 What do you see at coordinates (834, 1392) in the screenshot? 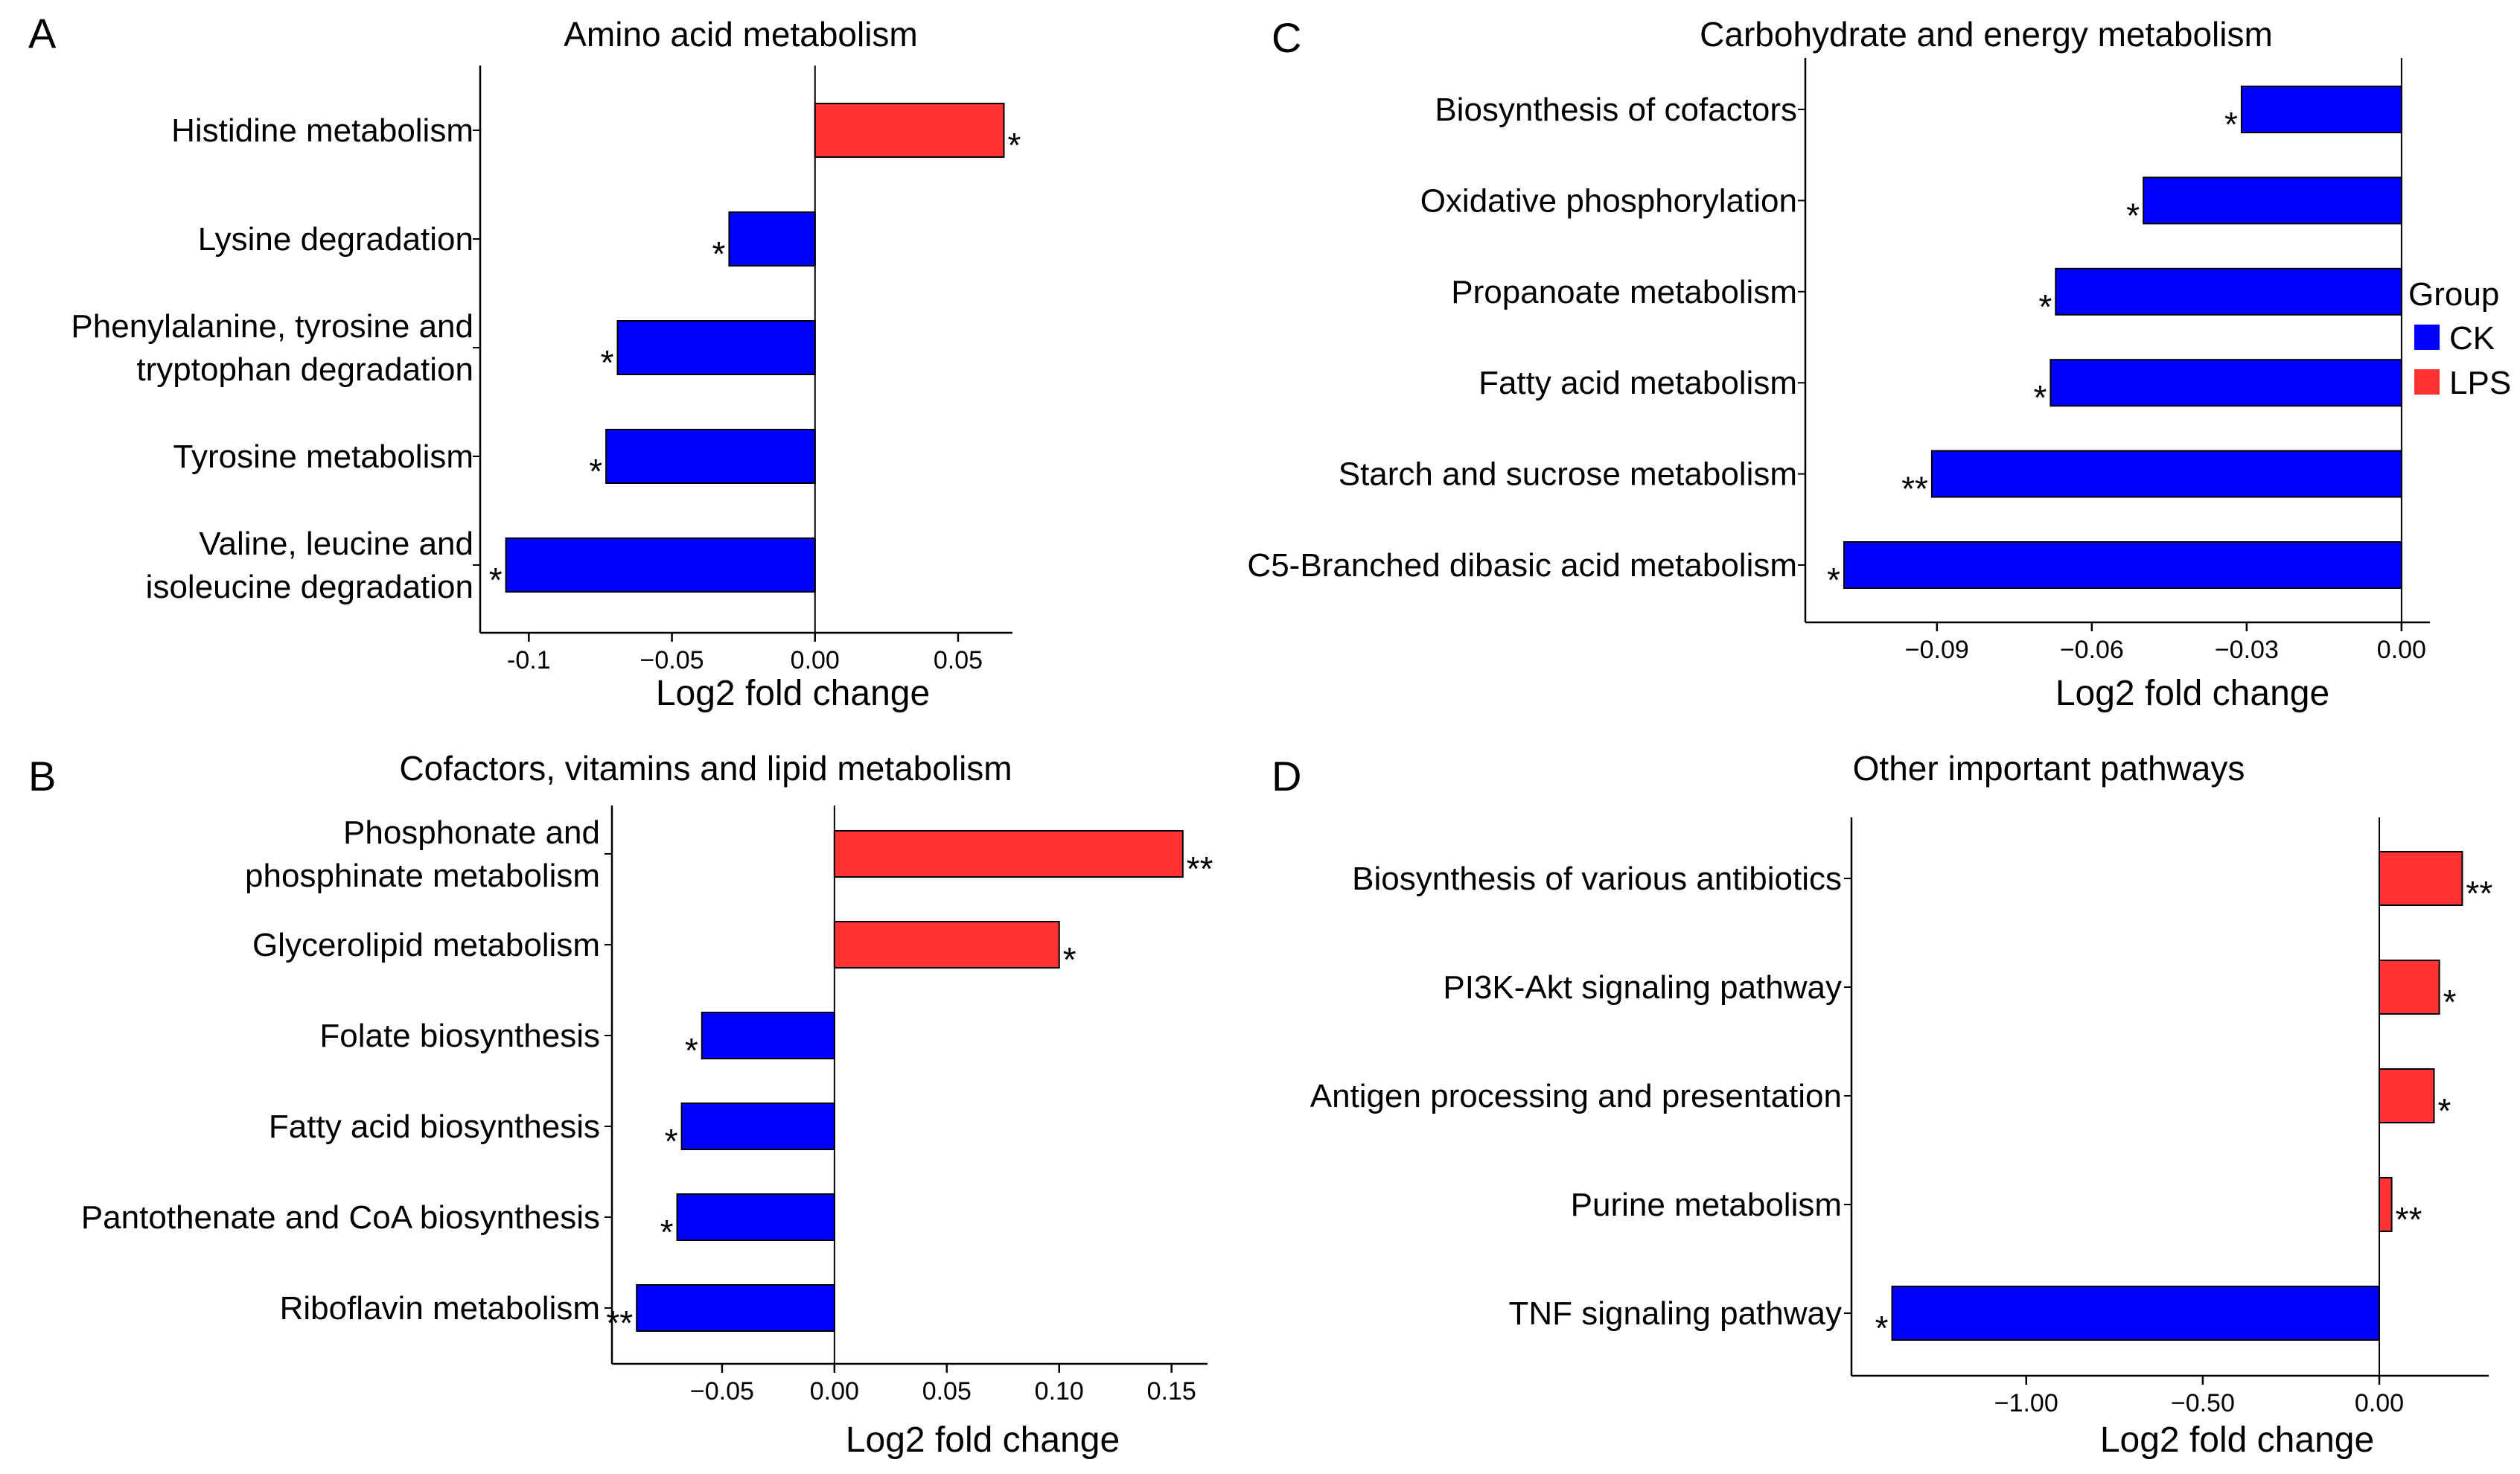
I see `panel-b-x-tick-label: 0.00` at bounding box center [834, 1392].